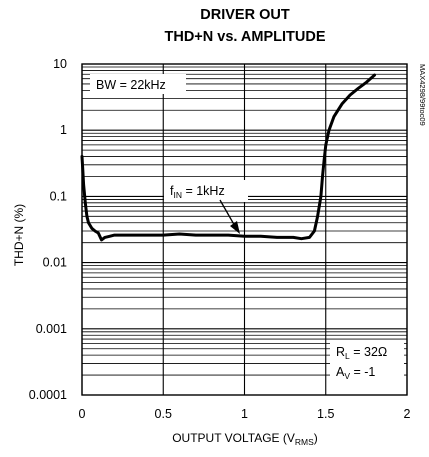  Describe the element at coordinates (347, 376) in the screenshot. I see `av-sub: V` at that location.